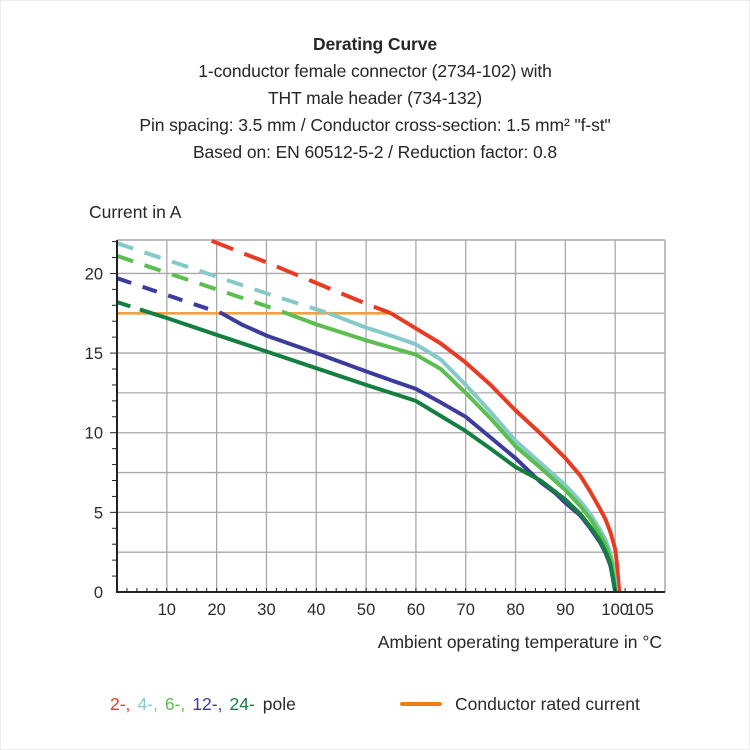 This screenshot has width=750, height=750. I want to click on chart-subtitle-line-2: THT male header (734-132), so click(375, 98).